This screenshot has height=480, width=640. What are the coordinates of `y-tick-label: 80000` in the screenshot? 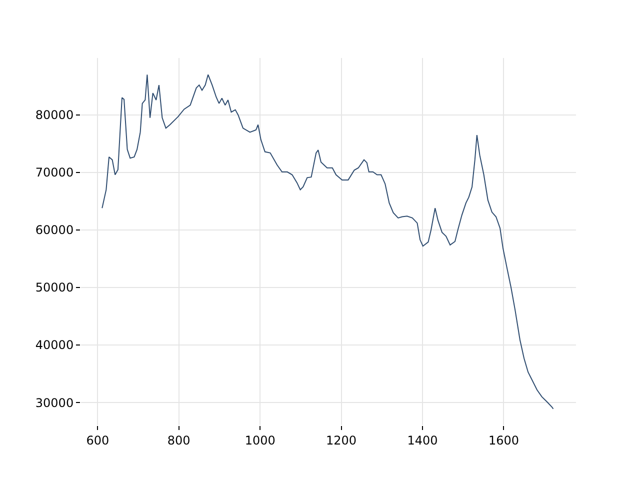 It's located at (54, 115).